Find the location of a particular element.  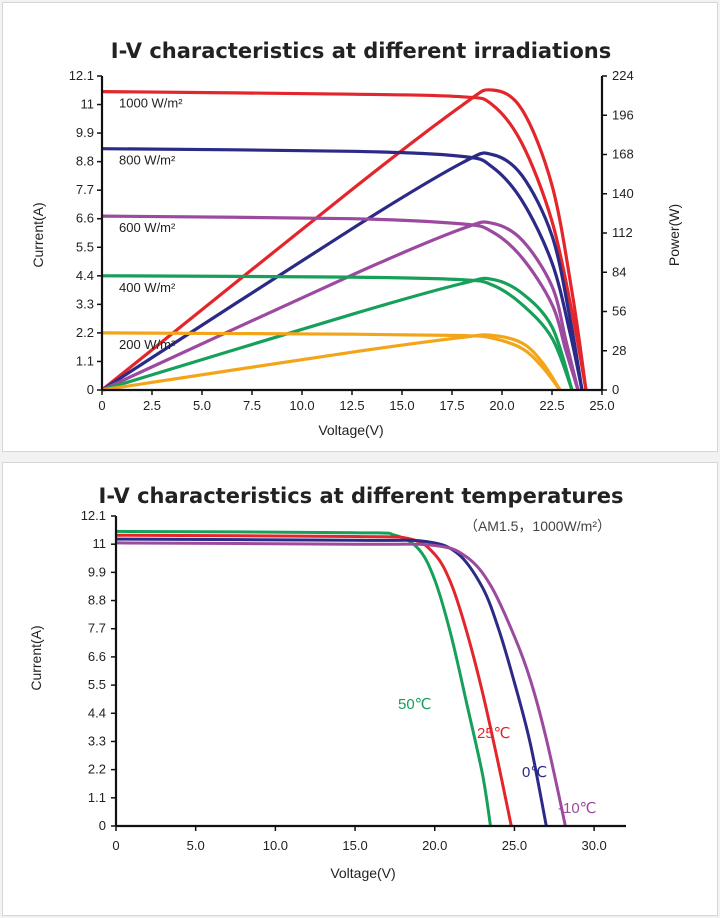

current-curve-600-w-m is located at coordinates (340, 302).